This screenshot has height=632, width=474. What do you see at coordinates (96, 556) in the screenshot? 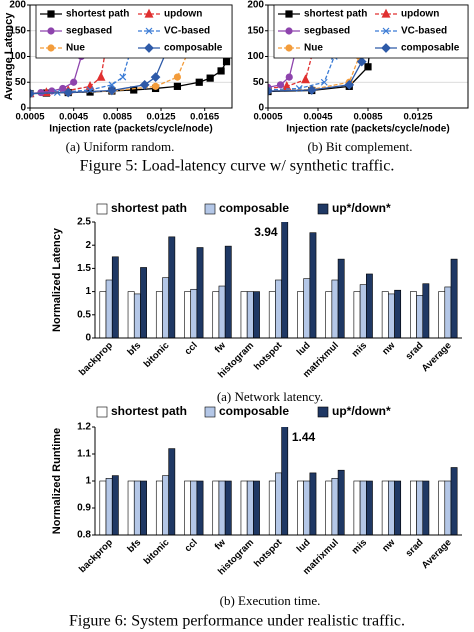
I see `x-tick-label: backprop` at bounding box center [96, 556].